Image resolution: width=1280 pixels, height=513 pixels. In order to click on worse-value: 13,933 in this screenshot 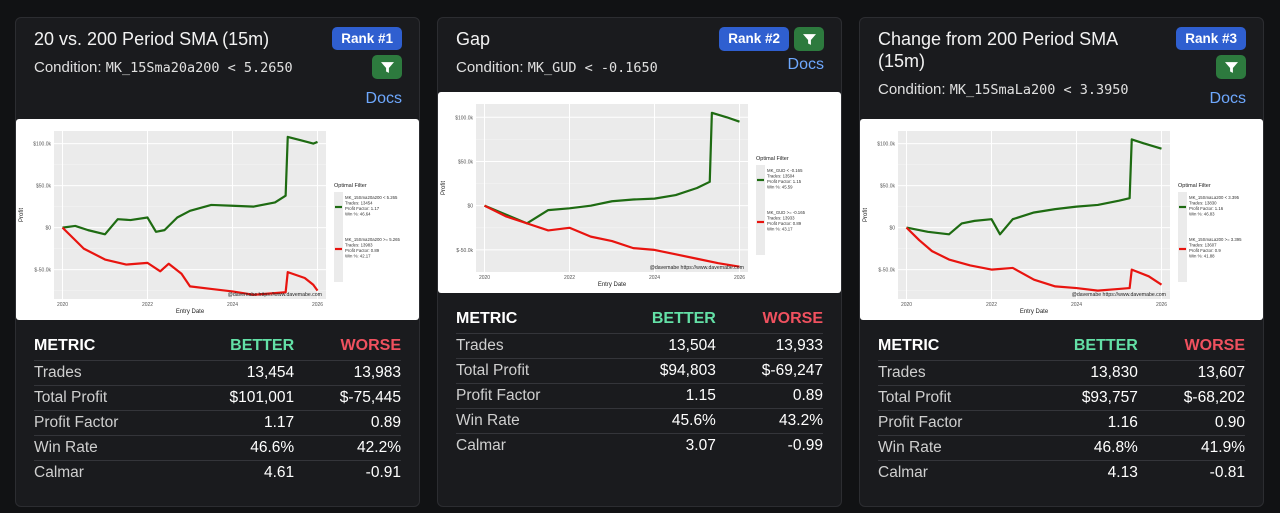, I will do `click(769, 346)`.